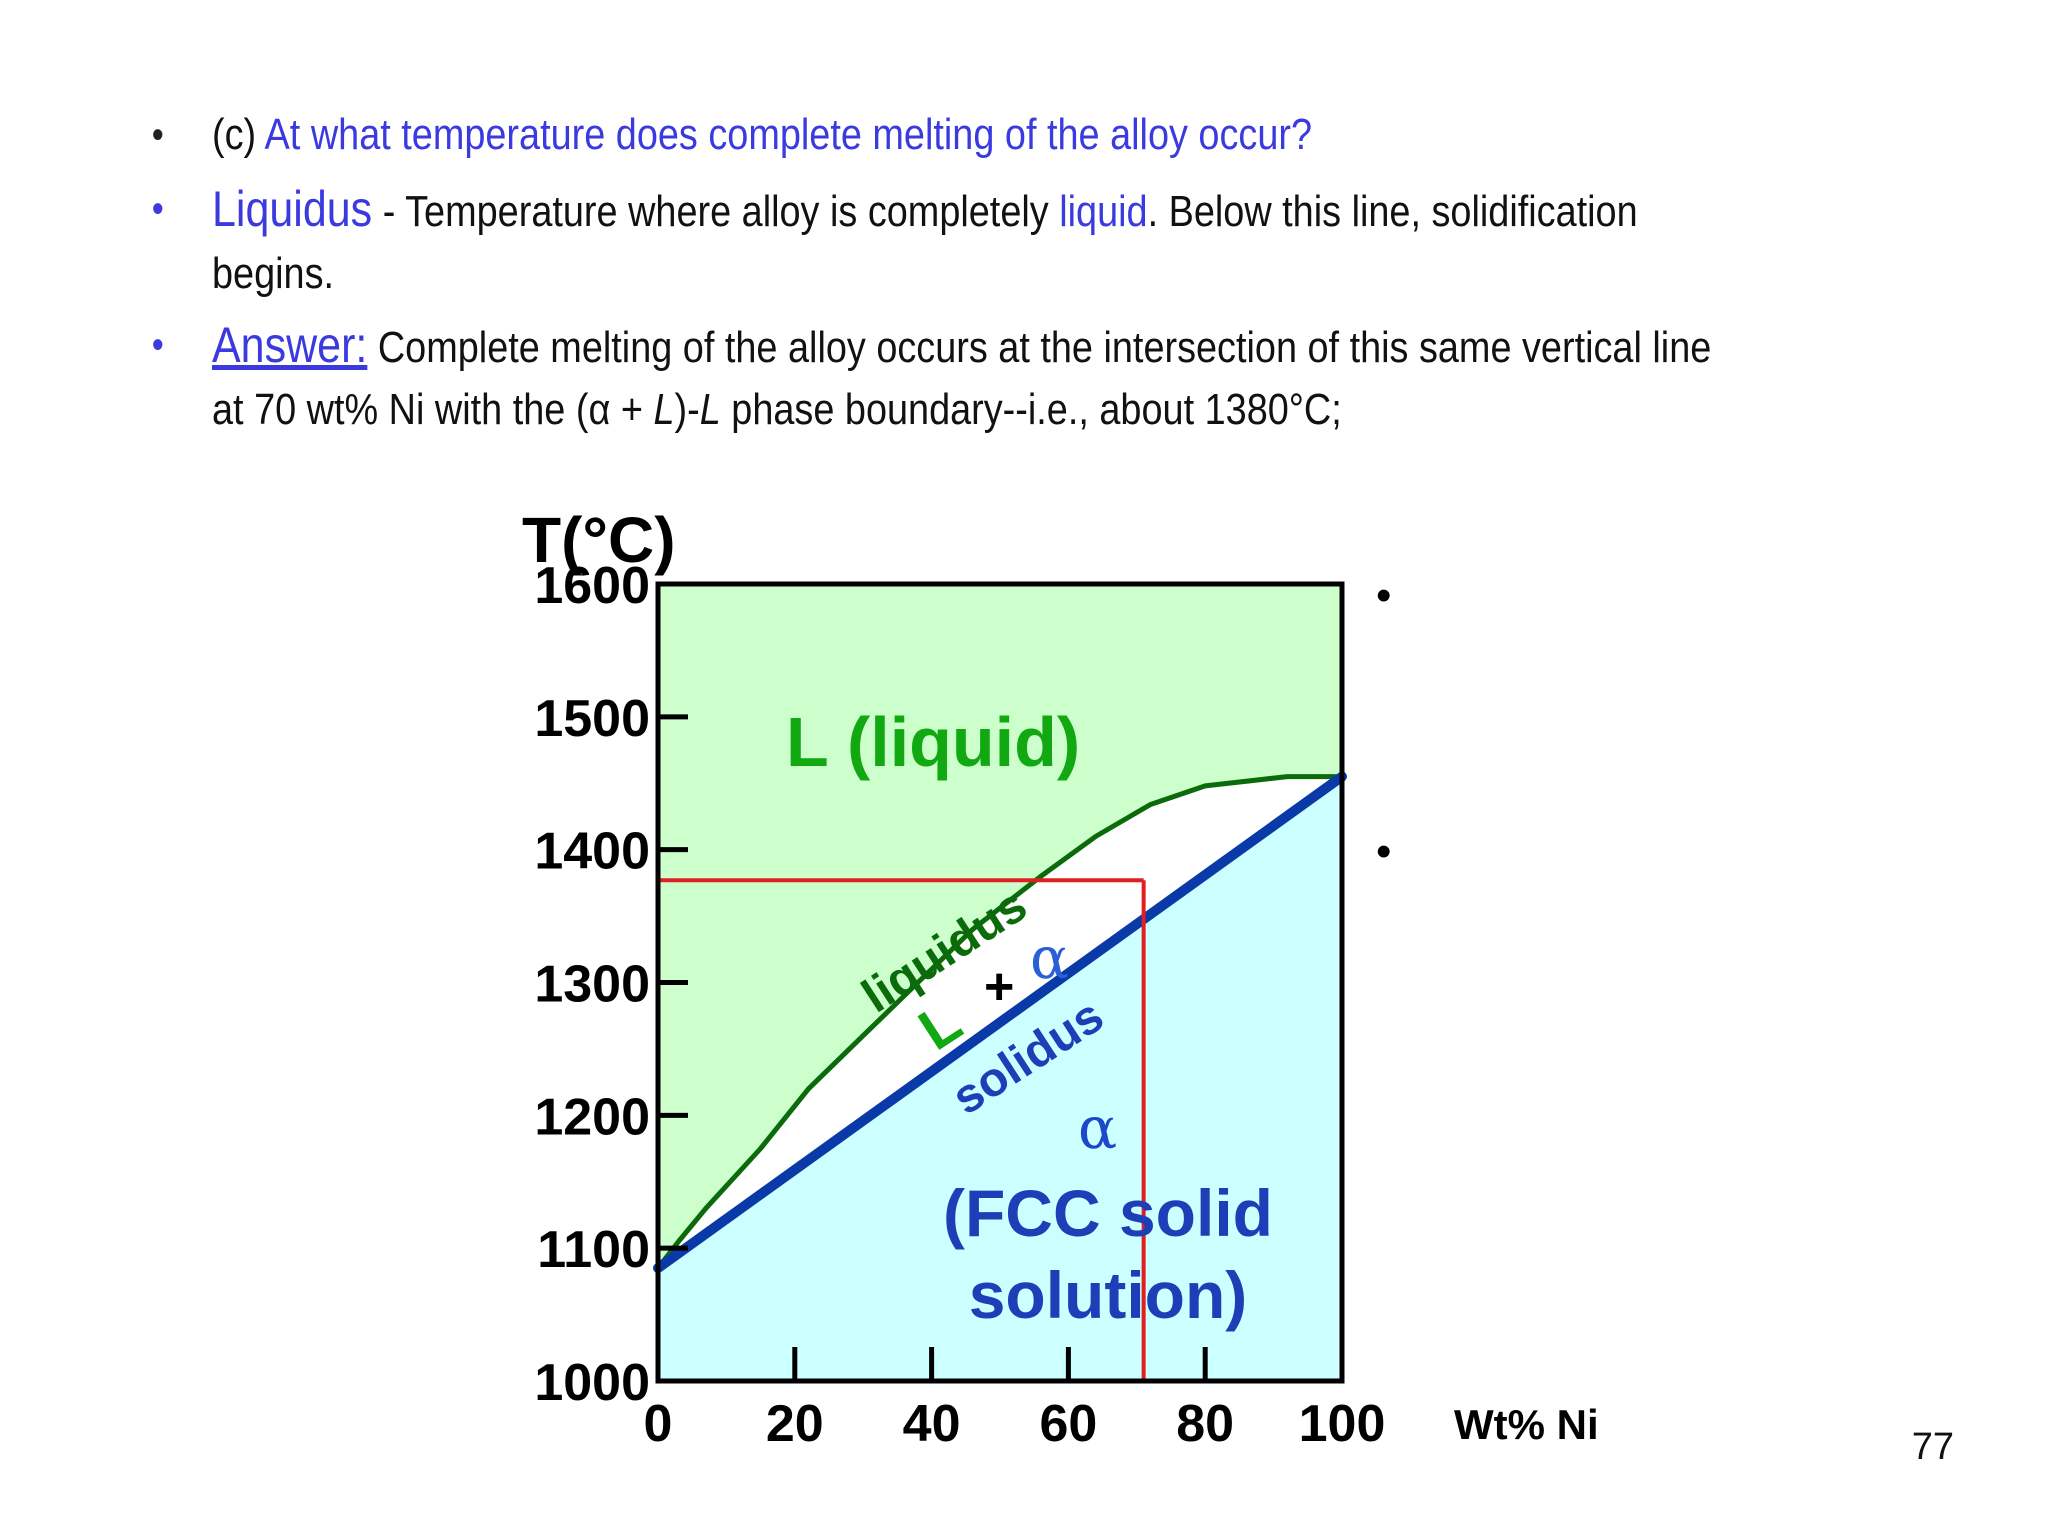 Image resolution: width=2048 pixels, height=1536 pixels. I want to click on x-tick-label: 40, so click(932, 1424).